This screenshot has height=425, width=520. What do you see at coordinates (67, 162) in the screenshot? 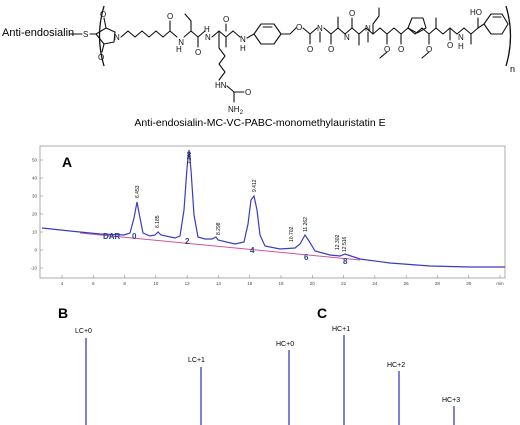
I see `panel-a-letter: A` at bounding box center [67, 162].